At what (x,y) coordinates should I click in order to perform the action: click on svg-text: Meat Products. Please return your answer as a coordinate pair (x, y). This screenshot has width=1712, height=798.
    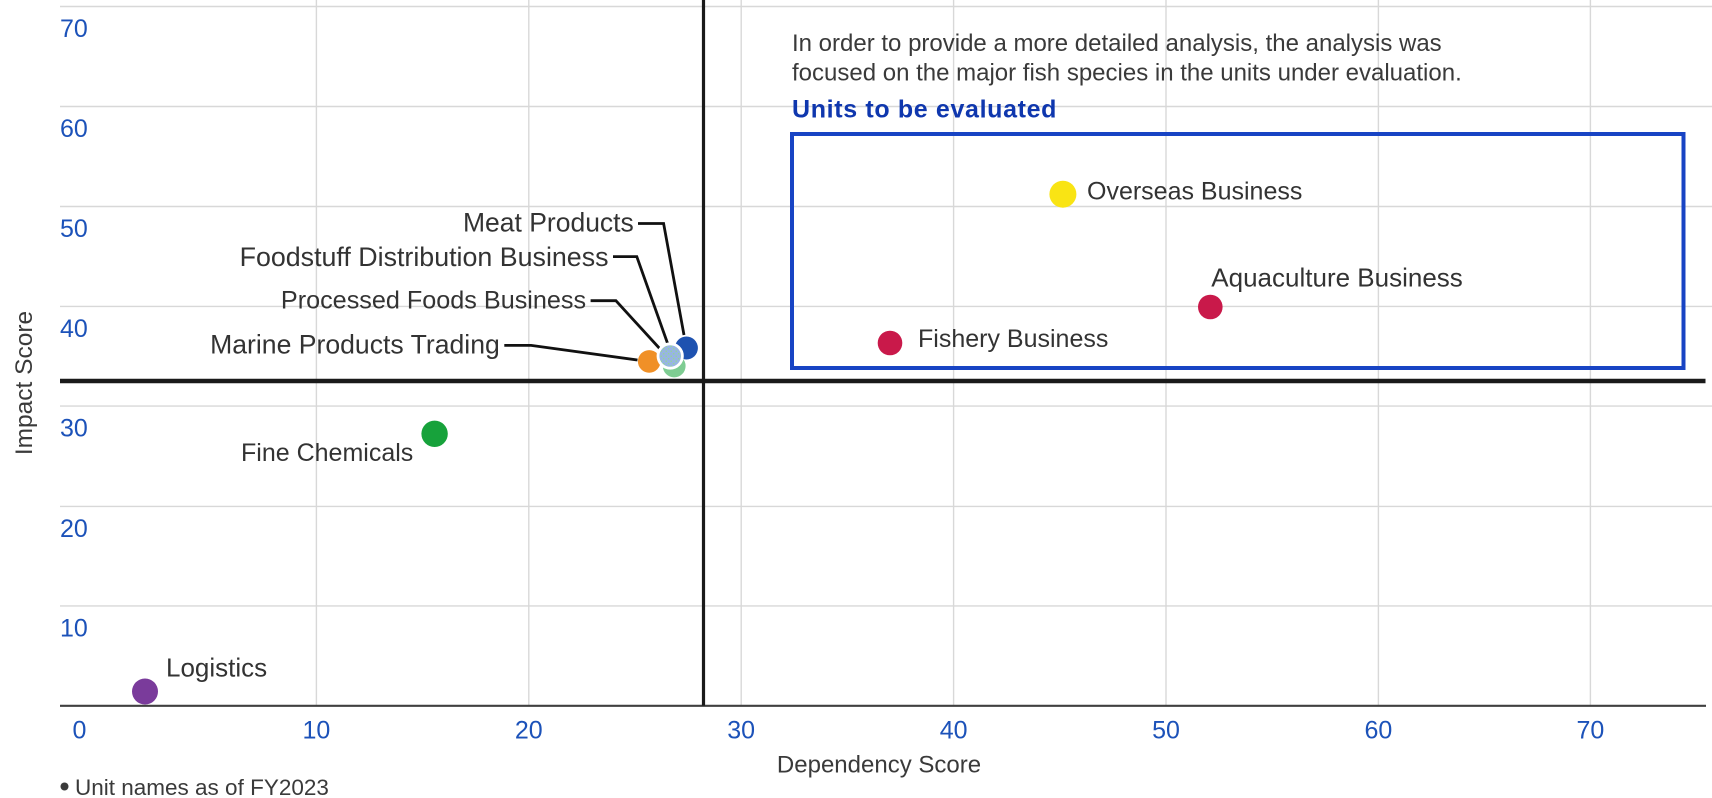
    Looking at the image, I should click on (548, 222).